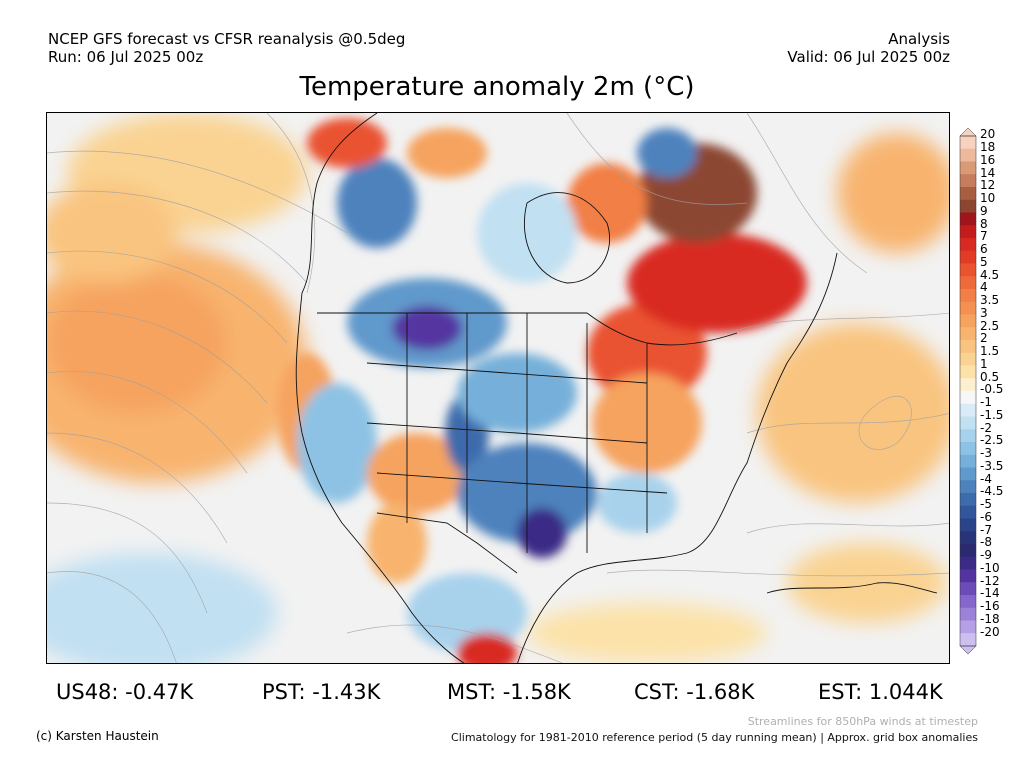  What do you see at coordinates (126, 57) in the screenshot?
I see `run-time: Run: 06 Jul 2025 00z` at bounding box center [126, 57].